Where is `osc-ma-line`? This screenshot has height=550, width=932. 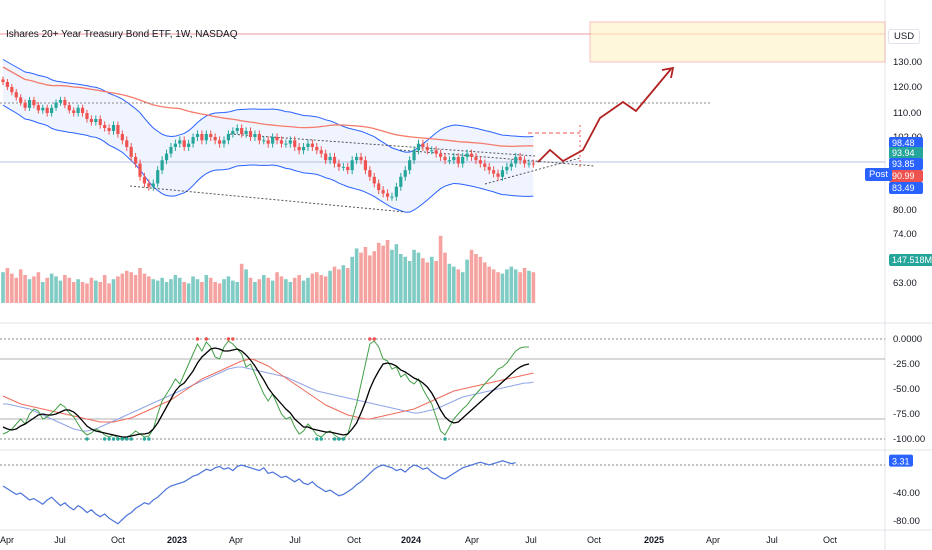
osc-ma-line is located at coordinates (268, 399).